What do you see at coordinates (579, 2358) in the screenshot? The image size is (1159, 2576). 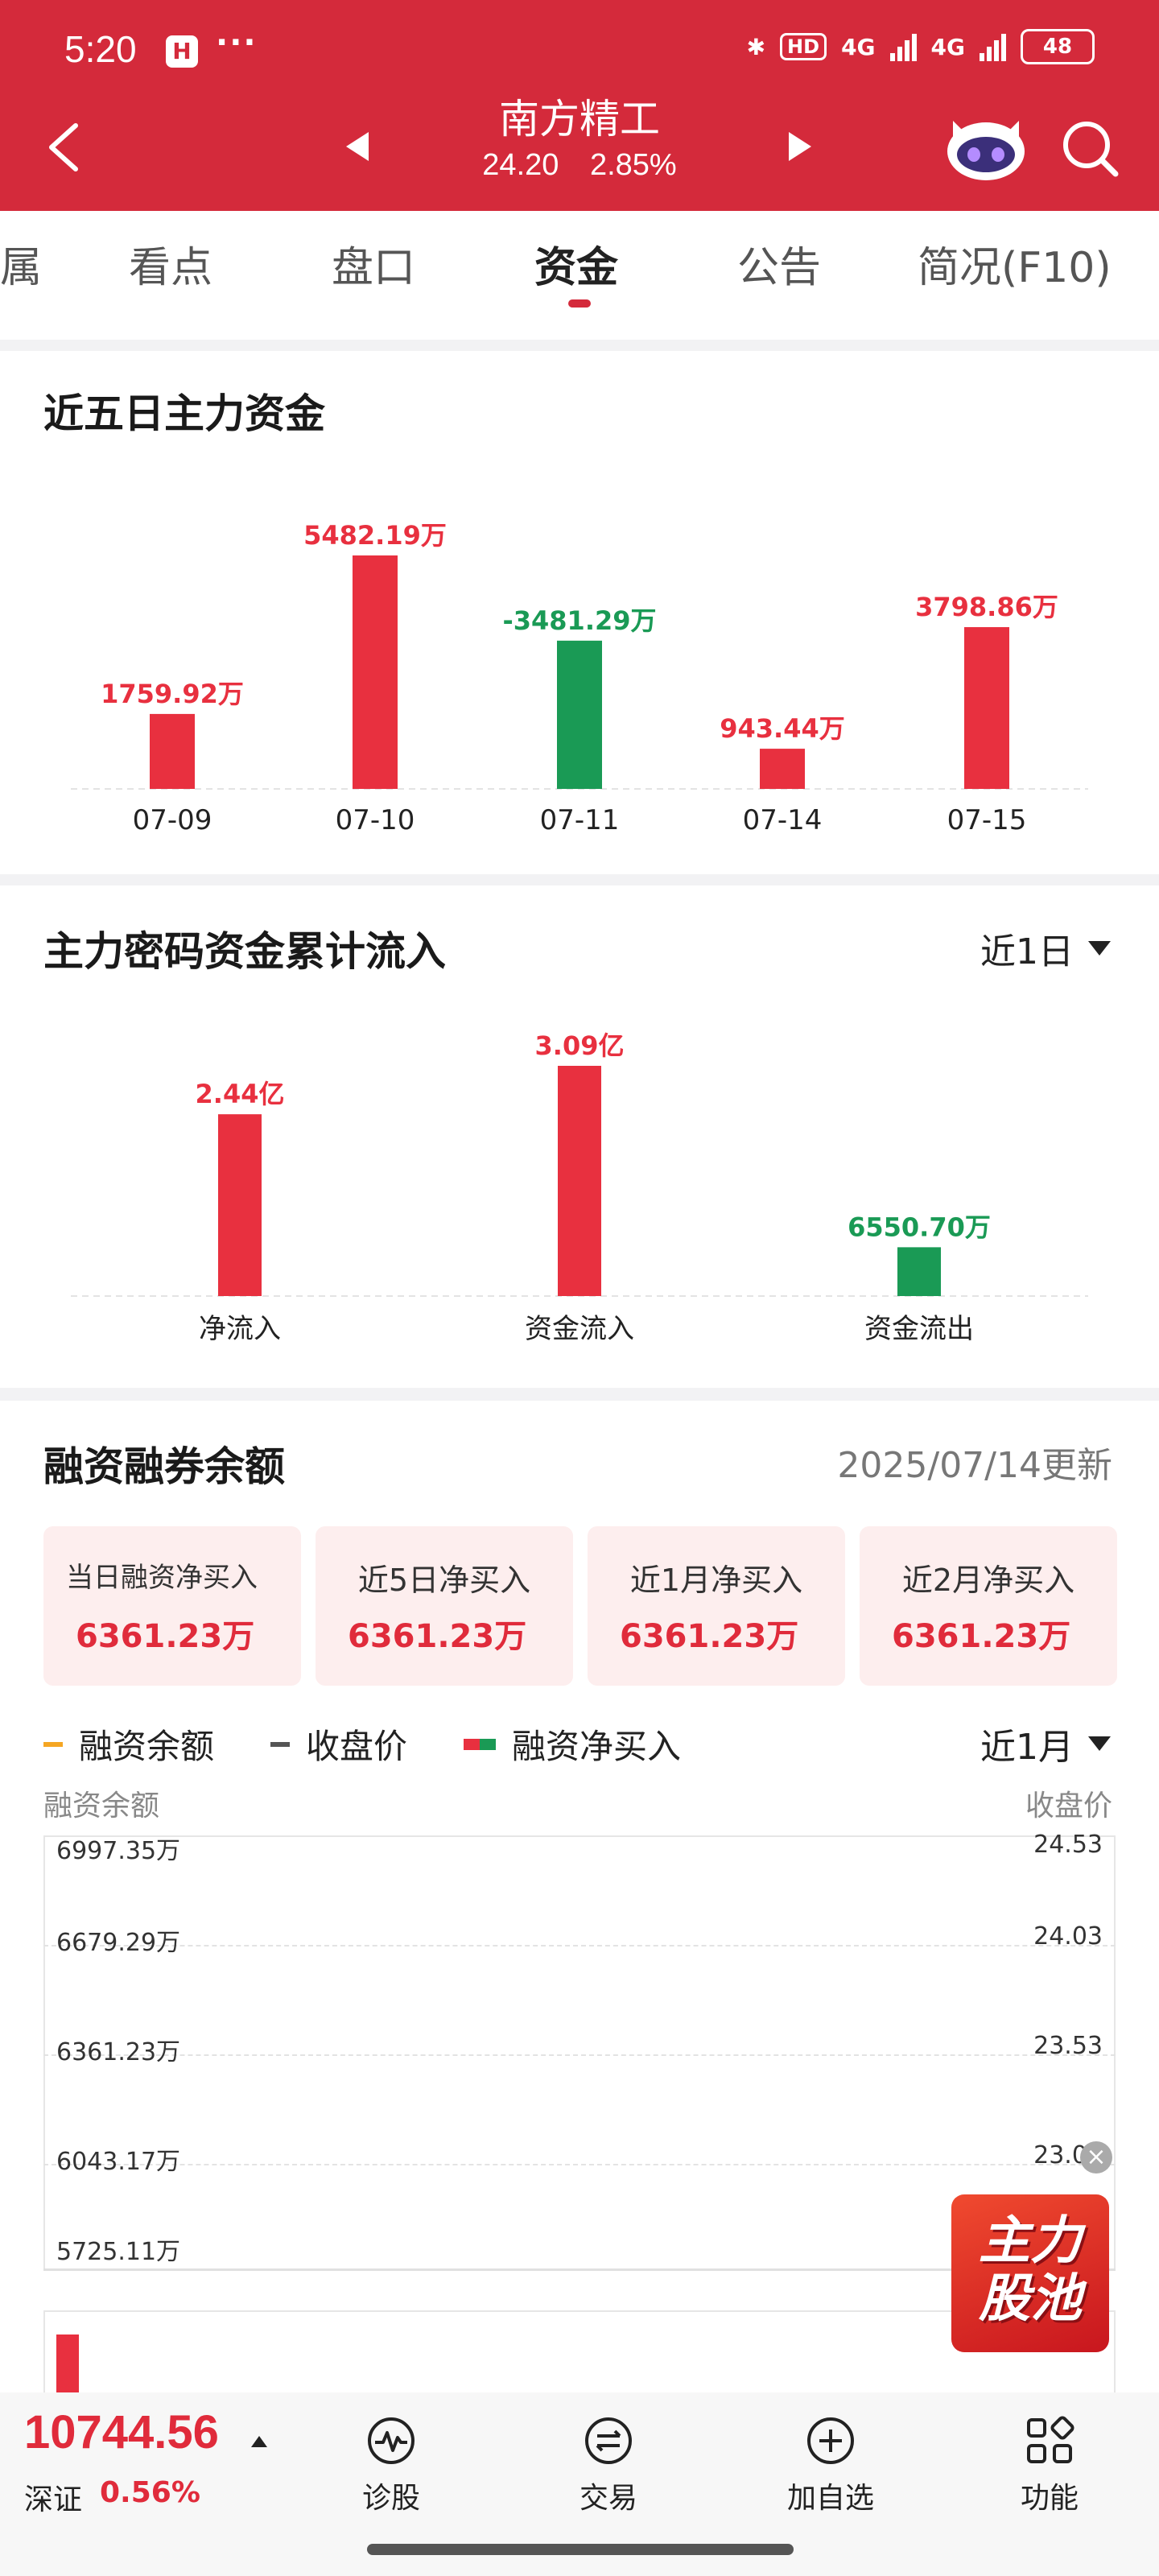 I see `net-buy-chart-frame` at bounding box center [579, 2358].